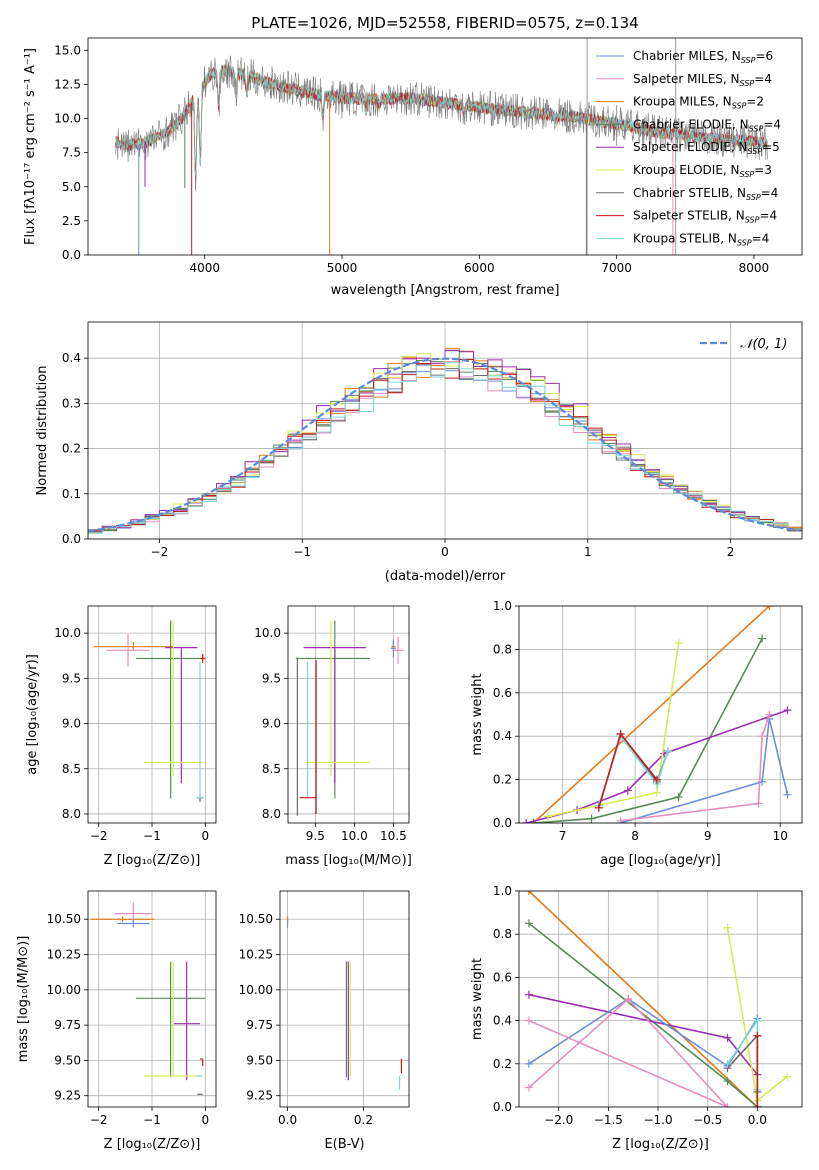 The height and width of the screenshot is (1170, 819). What do you see at coordinates (657, 1120) in the screenshot?
I see `x-tick-label: −1.0` at bounding box center [657, 1120].